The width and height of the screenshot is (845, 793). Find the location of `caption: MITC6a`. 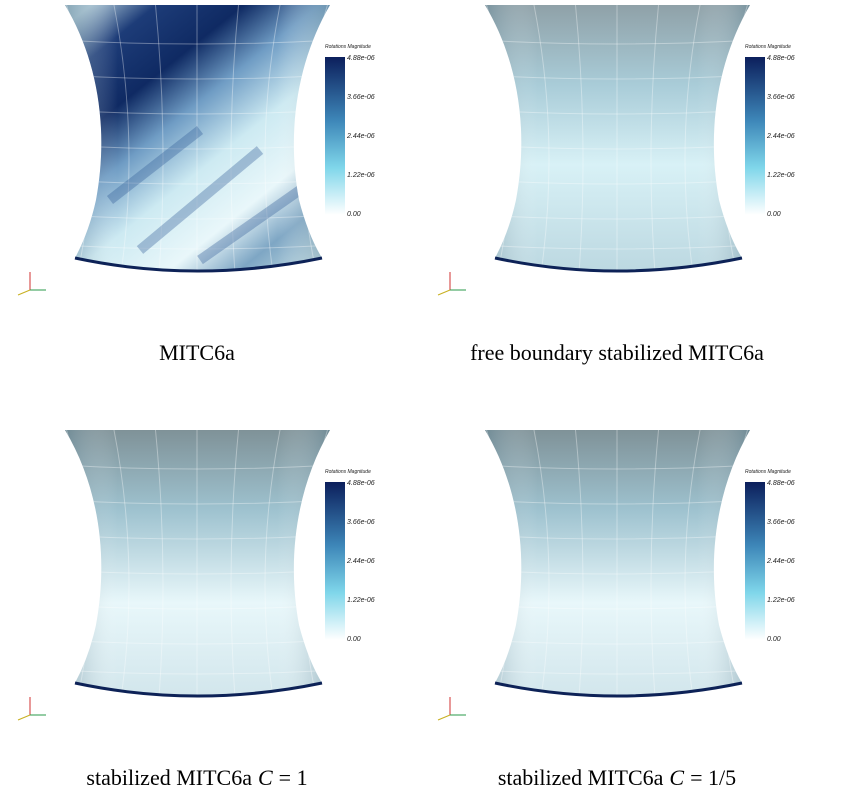

caption: MITC6a is located at coordinates (197, 352).